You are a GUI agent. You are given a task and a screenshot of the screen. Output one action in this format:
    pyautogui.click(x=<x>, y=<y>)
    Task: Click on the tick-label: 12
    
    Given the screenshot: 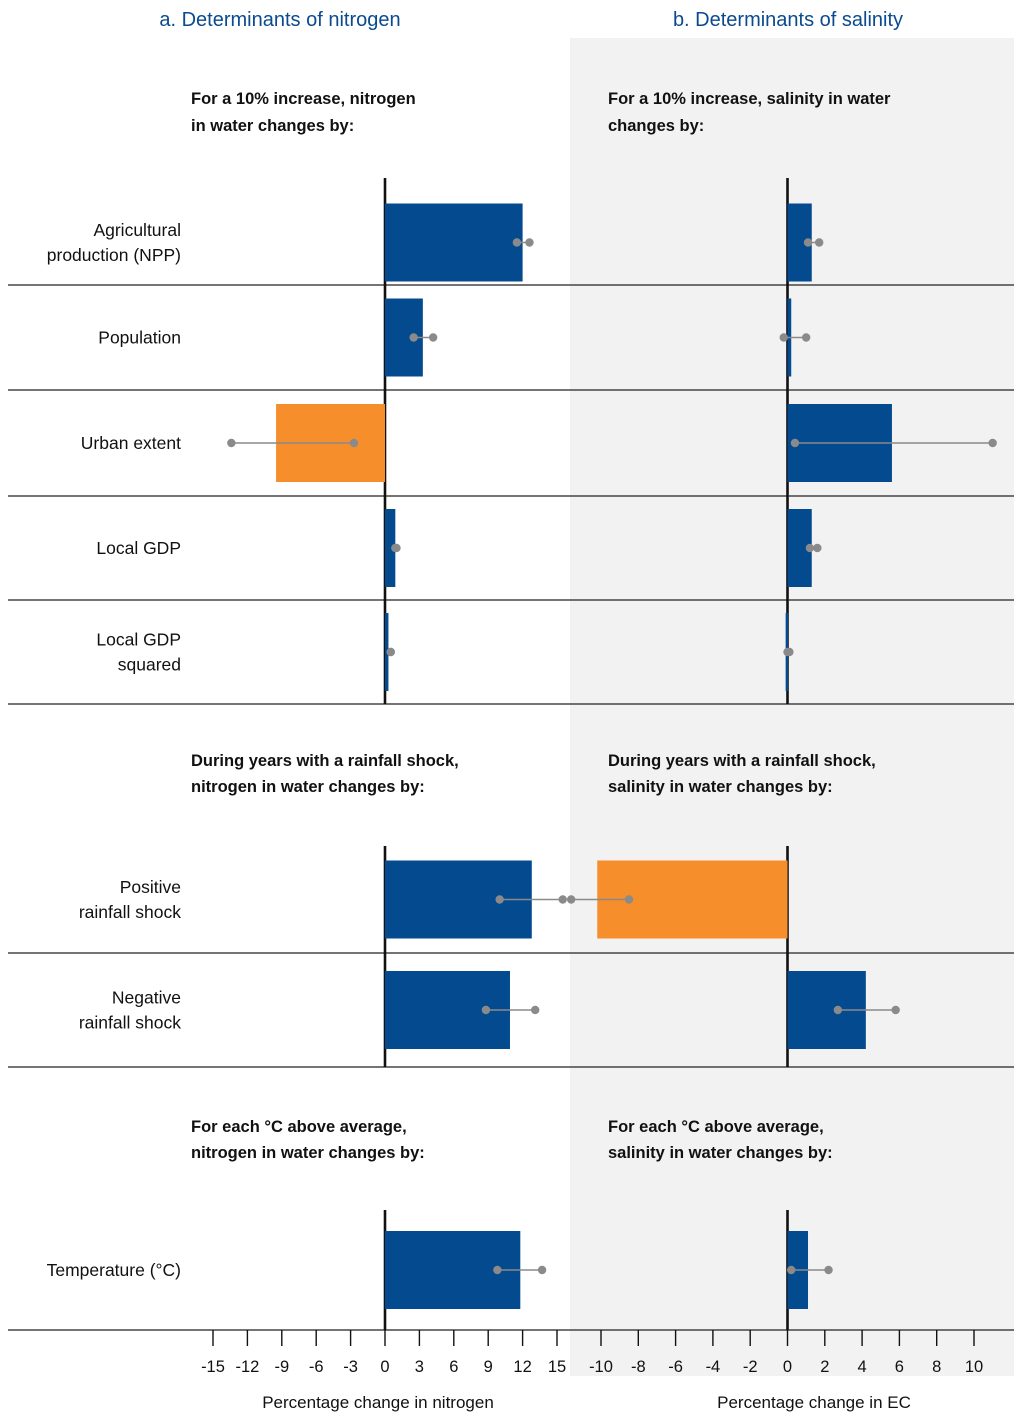 What is the action you would take?
    pyautogui.click(x=522, y=1367)
    